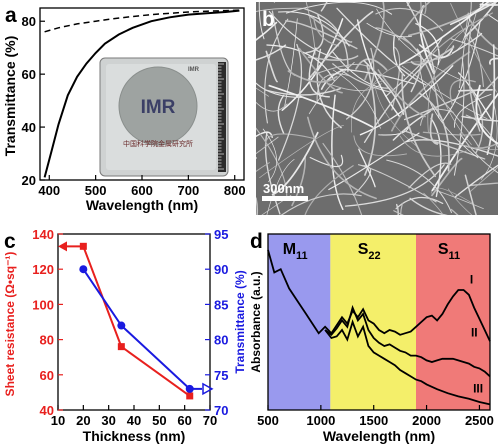  I want to click on inset-film-disc, so click(158, 106).